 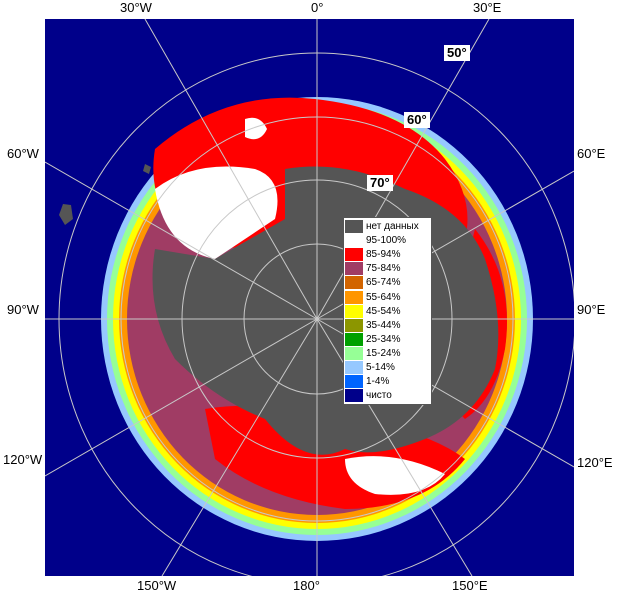 I want to click on legend-item: 35-44%, so click(x=387, y=325).